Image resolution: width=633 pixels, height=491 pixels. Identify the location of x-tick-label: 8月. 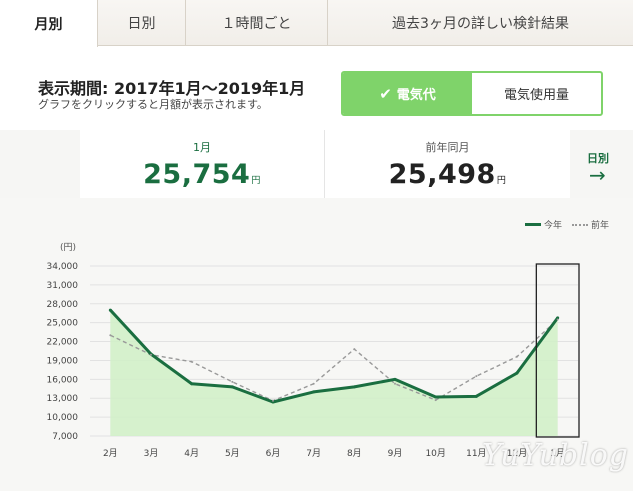
(354, 453).